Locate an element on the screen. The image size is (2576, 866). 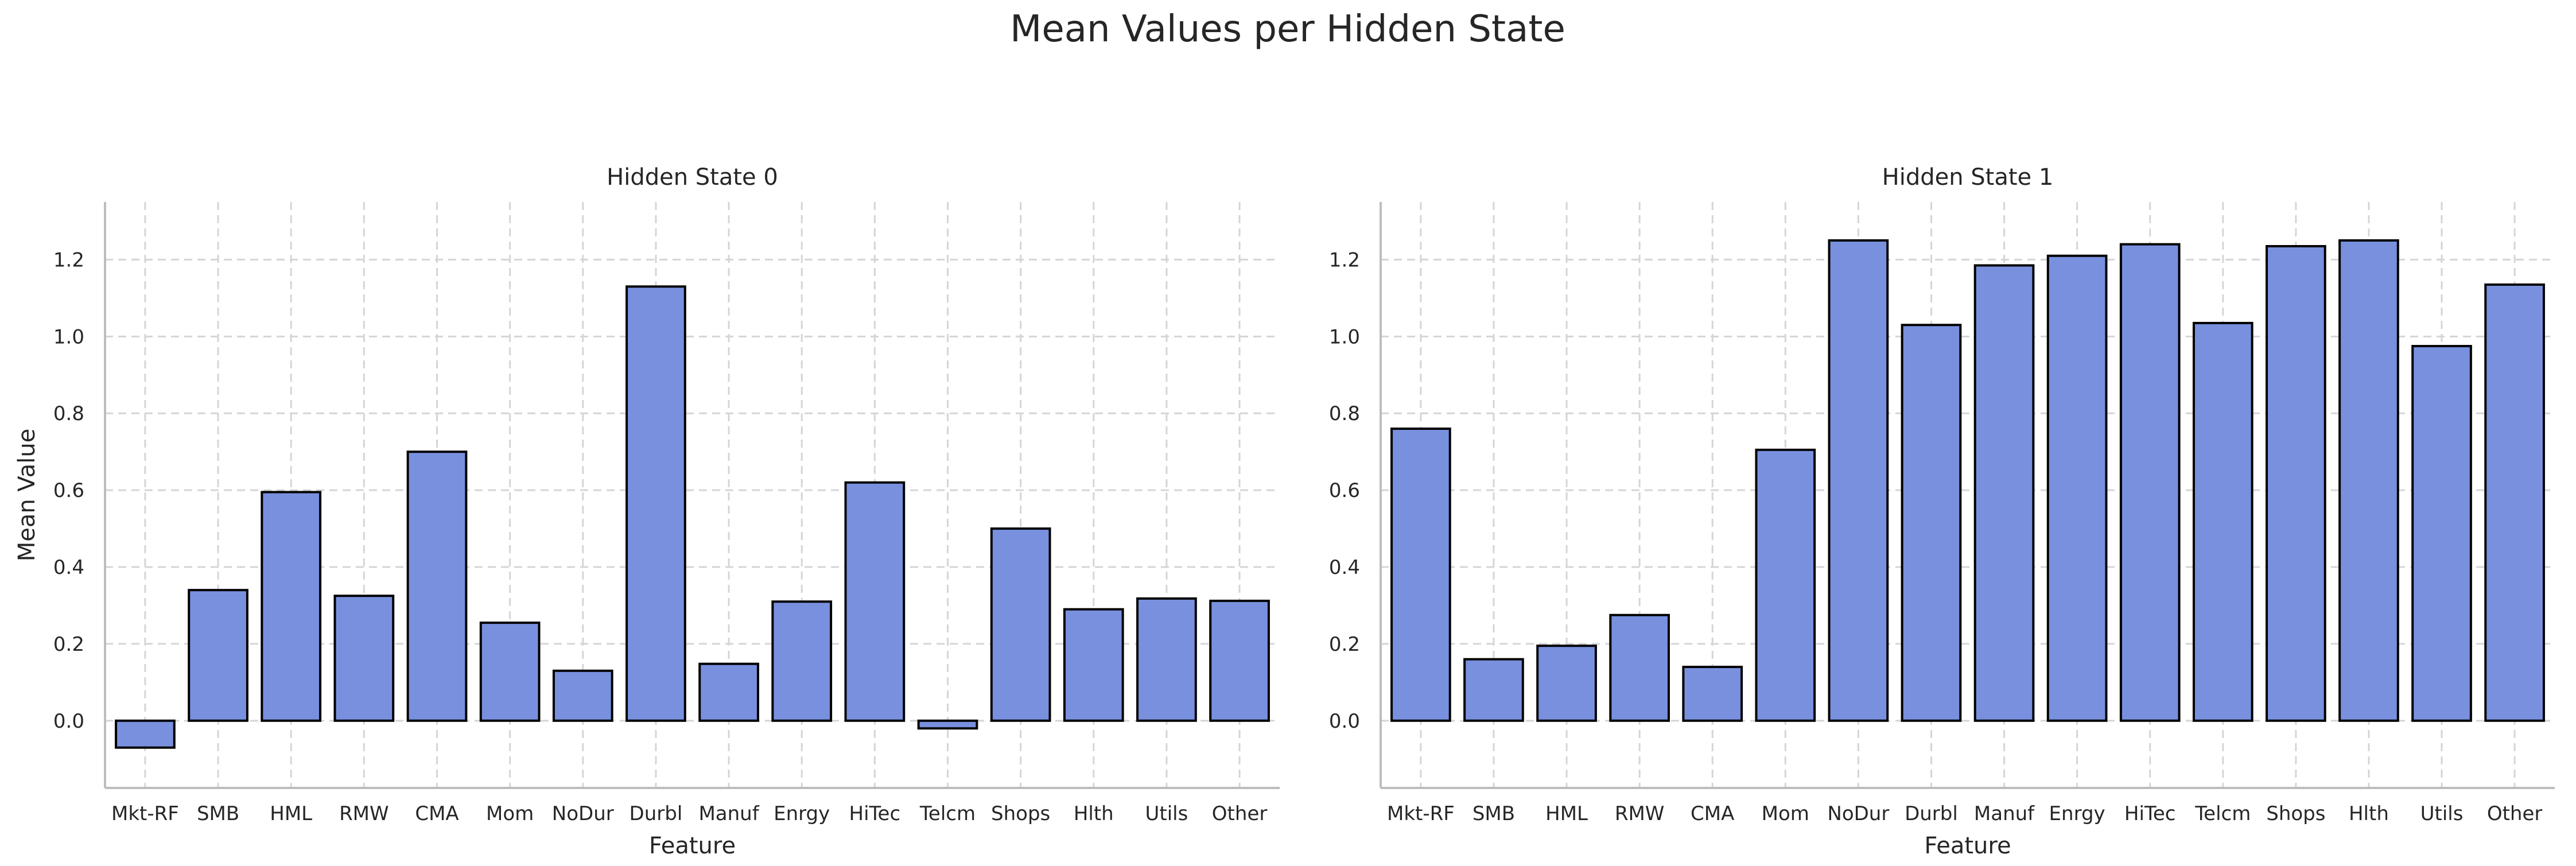
panel-title: Hidden State 0 is located at coordinates (692, 177).